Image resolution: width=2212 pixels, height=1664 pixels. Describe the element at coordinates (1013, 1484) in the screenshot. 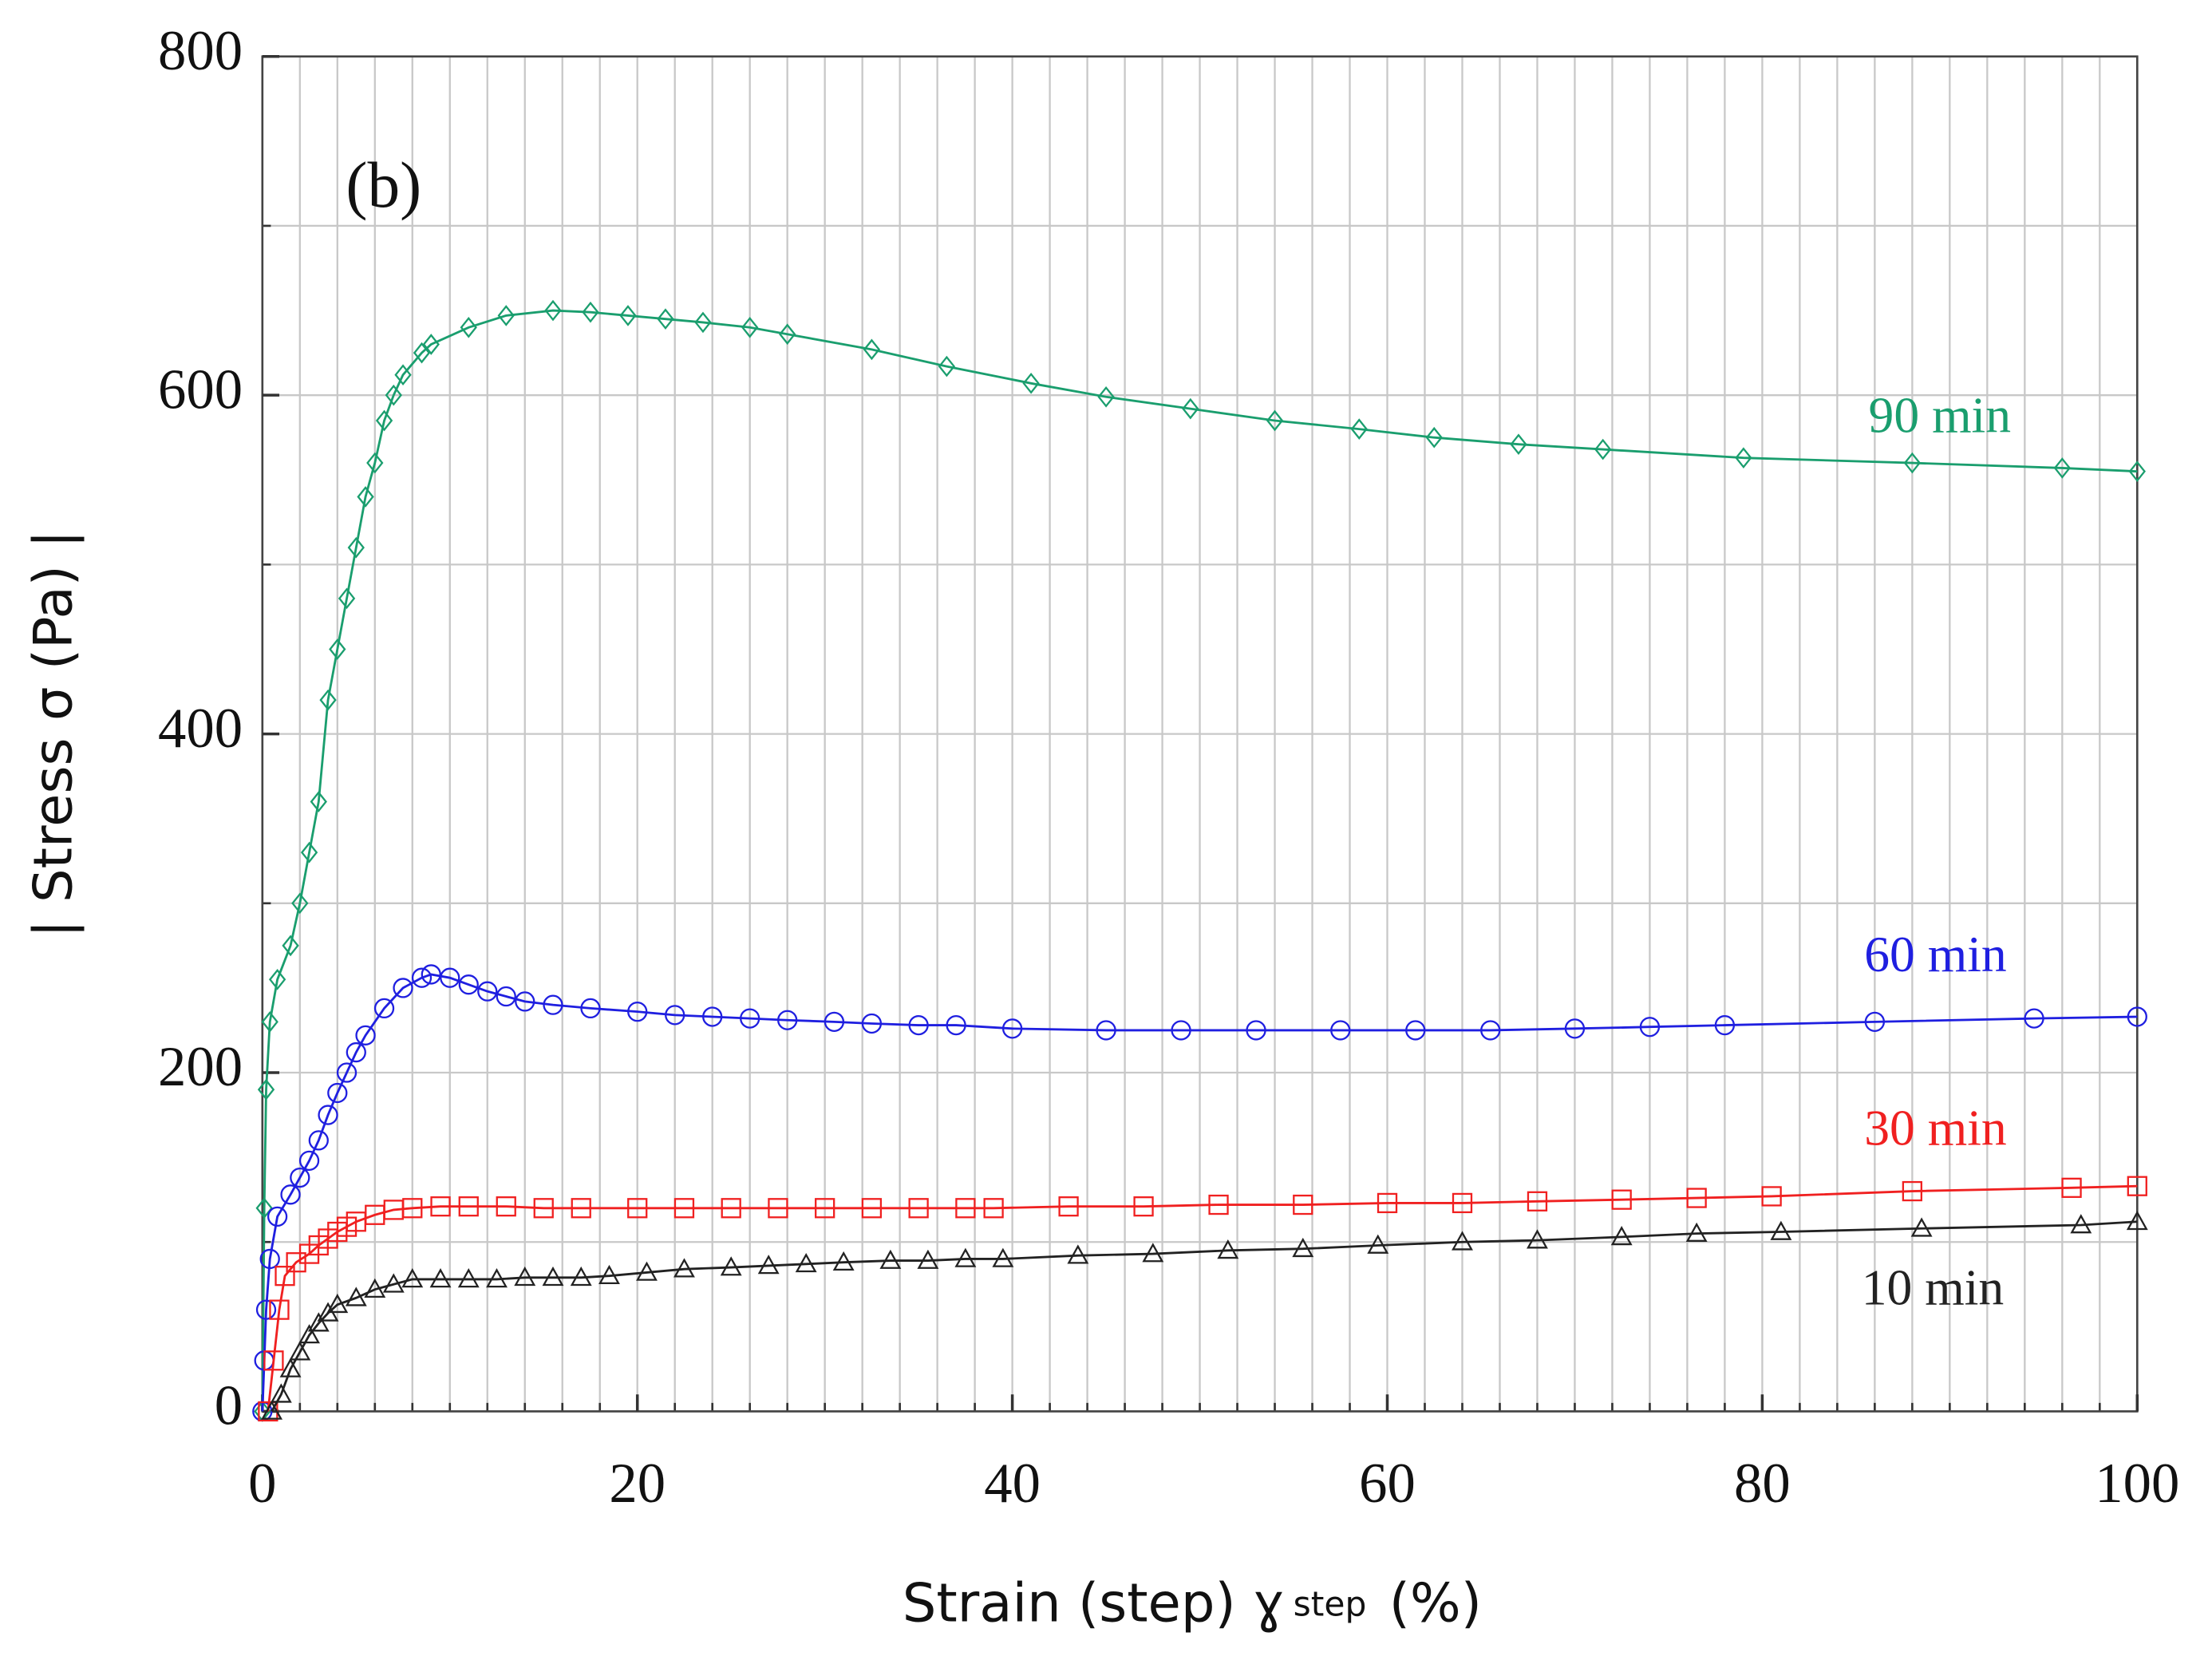

I see `x-tick-label: 40` at that location.